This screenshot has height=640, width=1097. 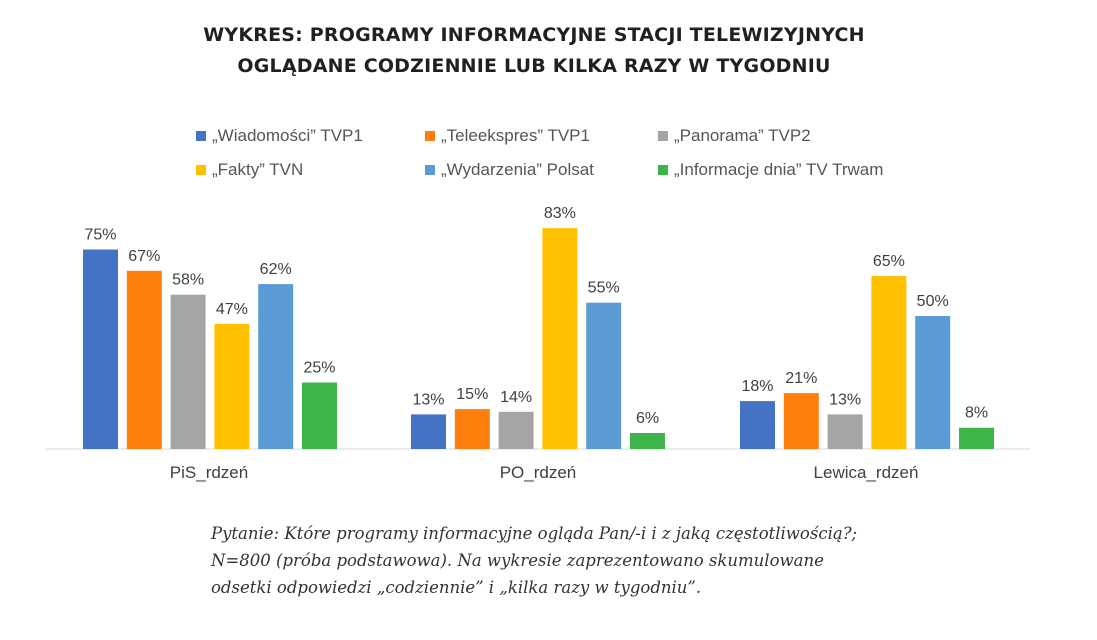 I want to click on data-label: 6%, so click(x=647, y=418).